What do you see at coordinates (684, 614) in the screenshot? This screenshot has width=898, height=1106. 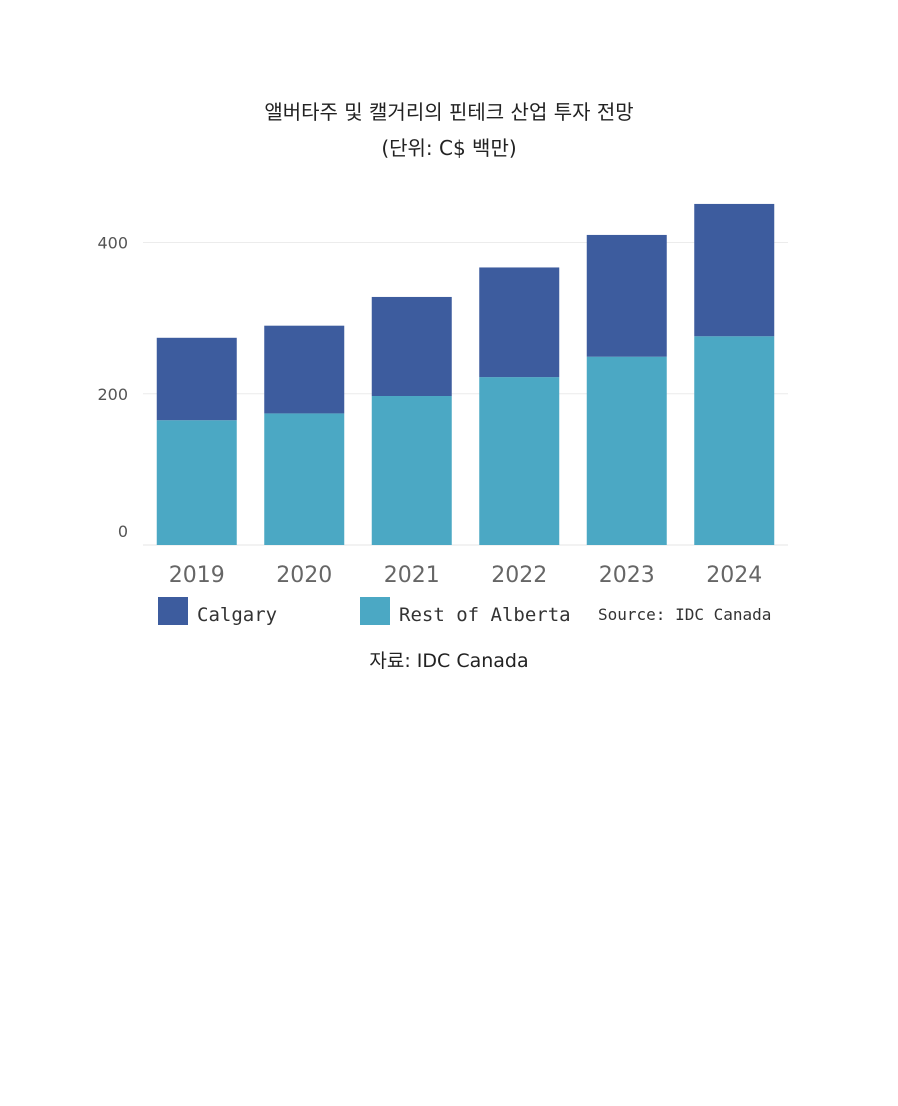 I see `source-note: Source: IDC Canada` at bounding box center [684, 614].